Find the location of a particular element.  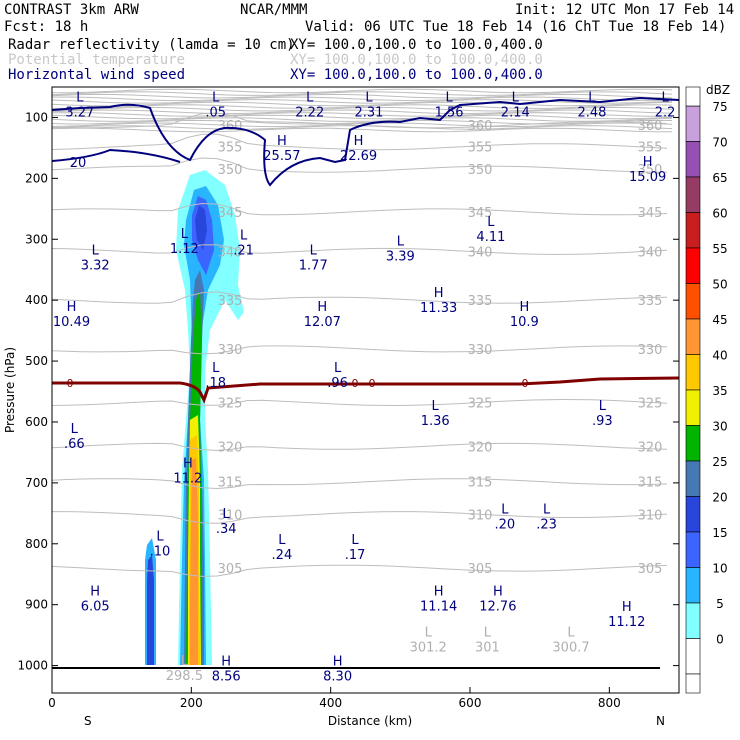

theta-contour-label: 360 is located at coordinates (230, 126).